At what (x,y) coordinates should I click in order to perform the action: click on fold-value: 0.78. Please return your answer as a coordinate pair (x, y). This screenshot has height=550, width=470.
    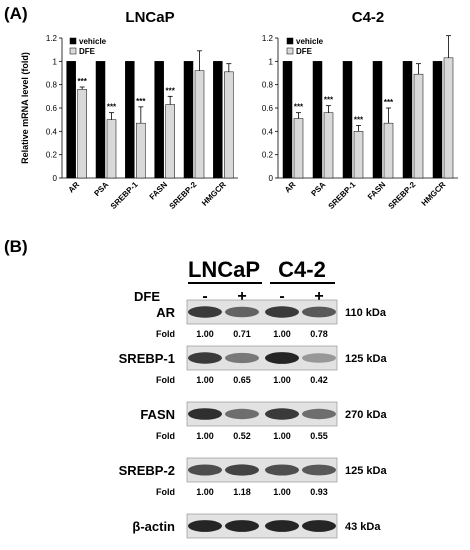
    Looking at the image, I should click on (319, 334).